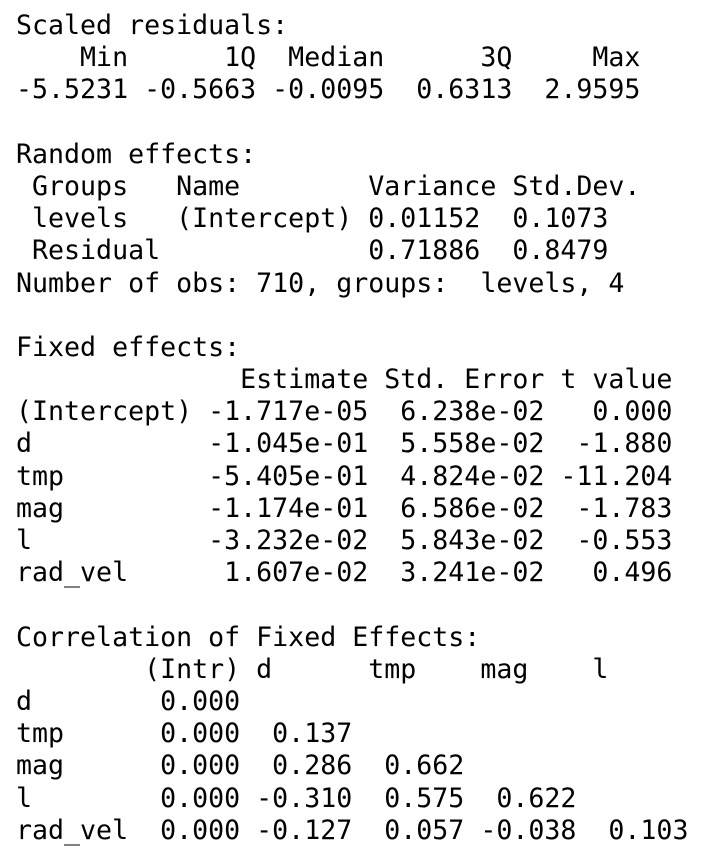 This screenshot has height=859, width=704. I want to click on residuals-header-row: Min 1Q Median 3Q Max, so click(328, 58).